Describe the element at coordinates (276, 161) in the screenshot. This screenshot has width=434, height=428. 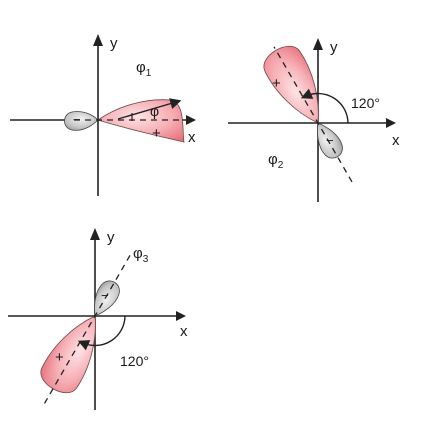
I see `orbital-label: φ2` at that location.